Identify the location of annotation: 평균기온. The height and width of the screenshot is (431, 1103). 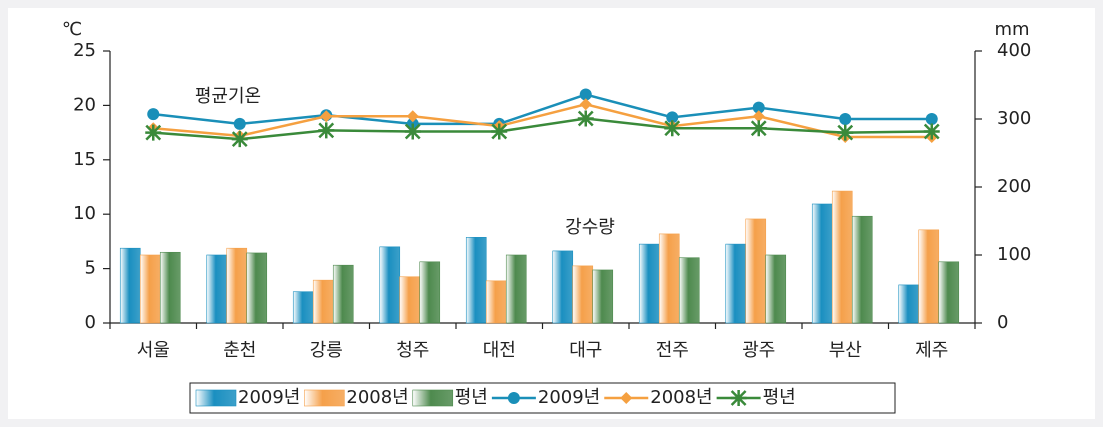
(228, 96).